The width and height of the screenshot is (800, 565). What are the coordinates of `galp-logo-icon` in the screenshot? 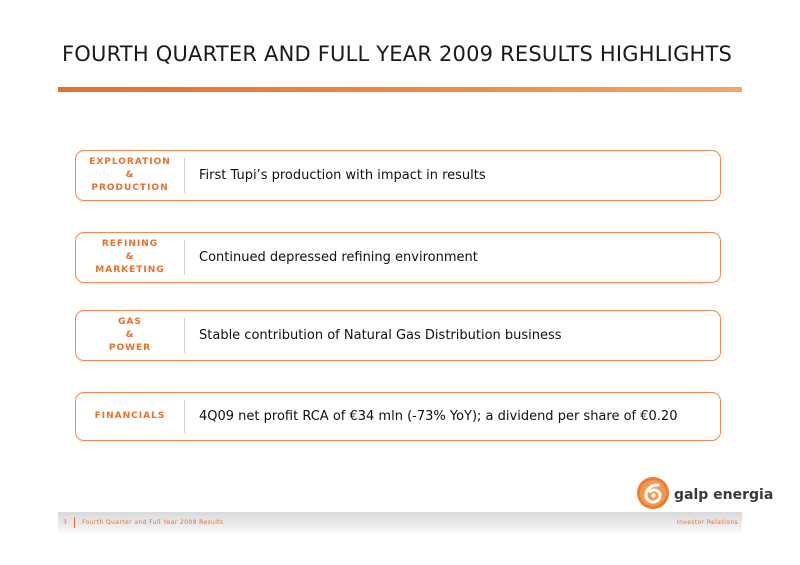 It's located at (653, 495).